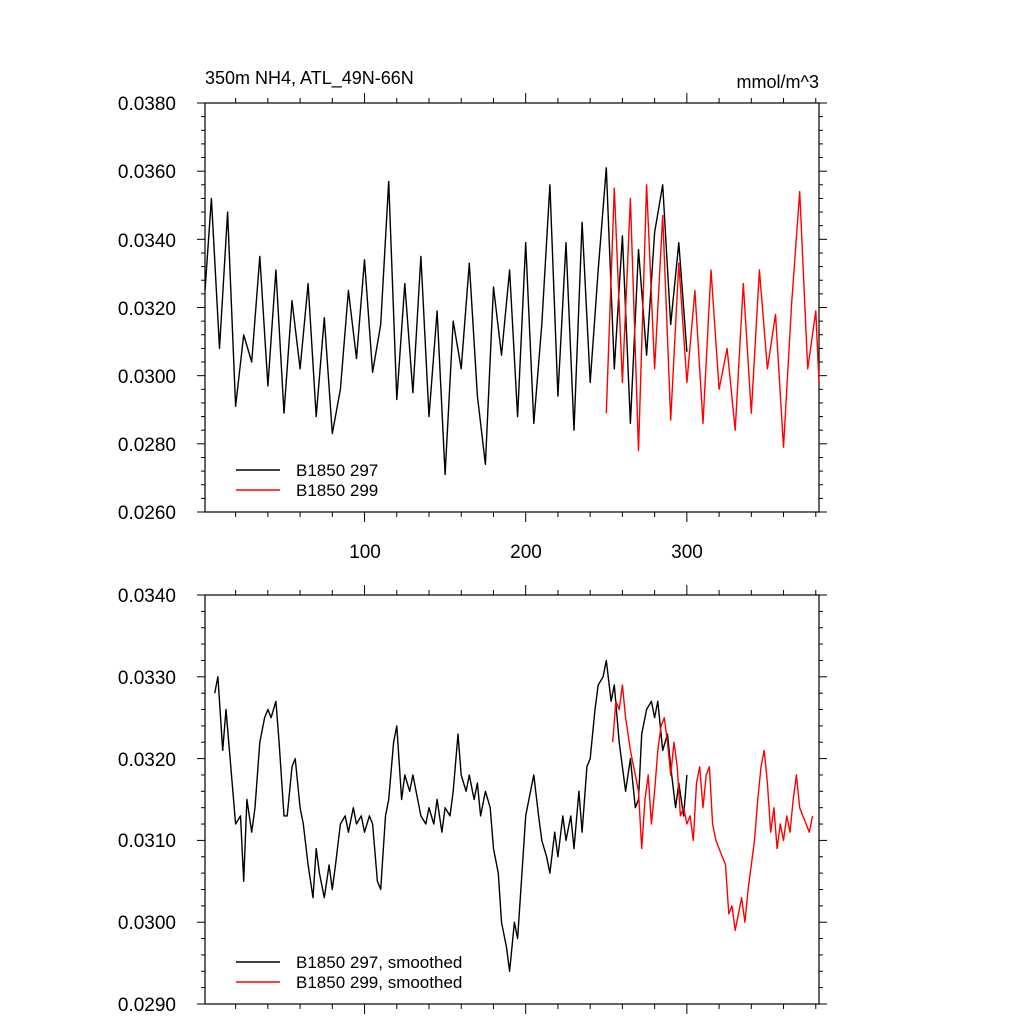  I want to click on bottom-y-tick-label: 0.0330, so click(147, 678).